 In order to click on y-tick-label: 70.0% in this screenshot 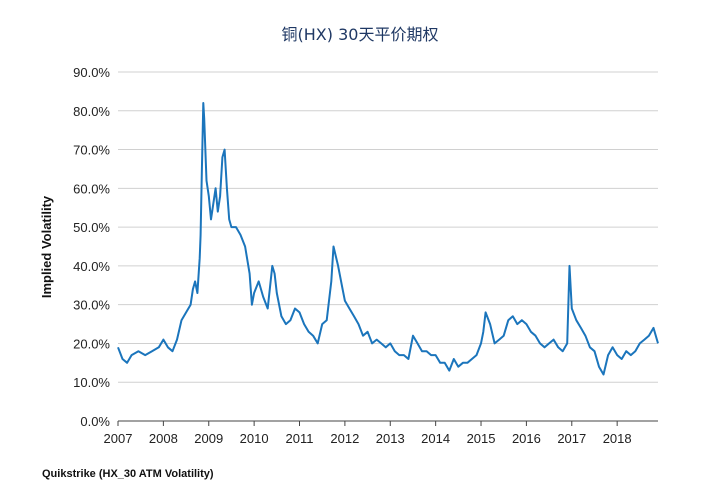, I will do `click(91, 150)`.